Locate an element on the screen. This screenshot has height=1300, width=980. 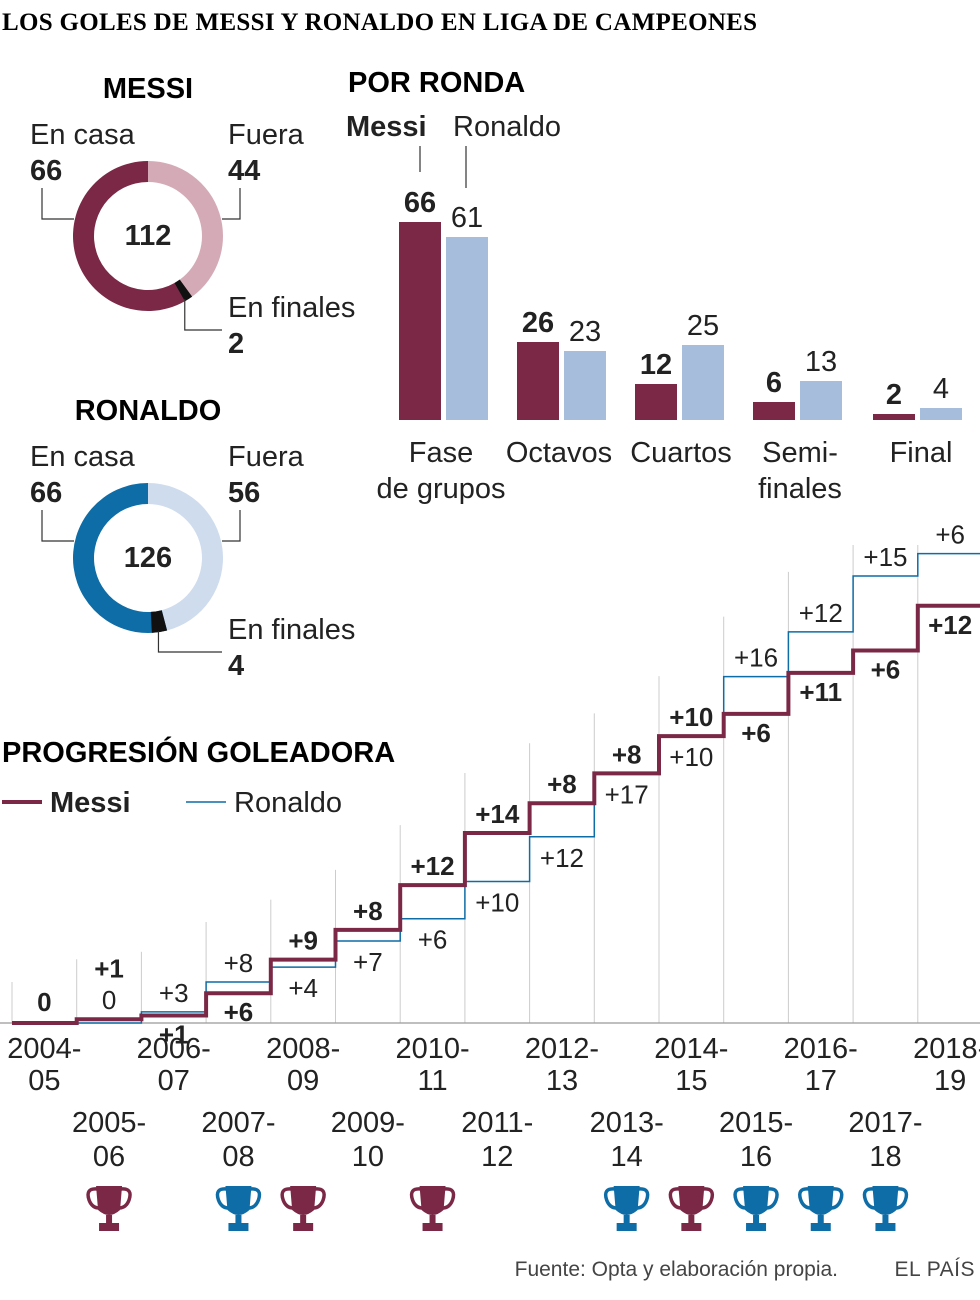
bar-chart-title: POR RONDA is located at coordinates (436, 83).